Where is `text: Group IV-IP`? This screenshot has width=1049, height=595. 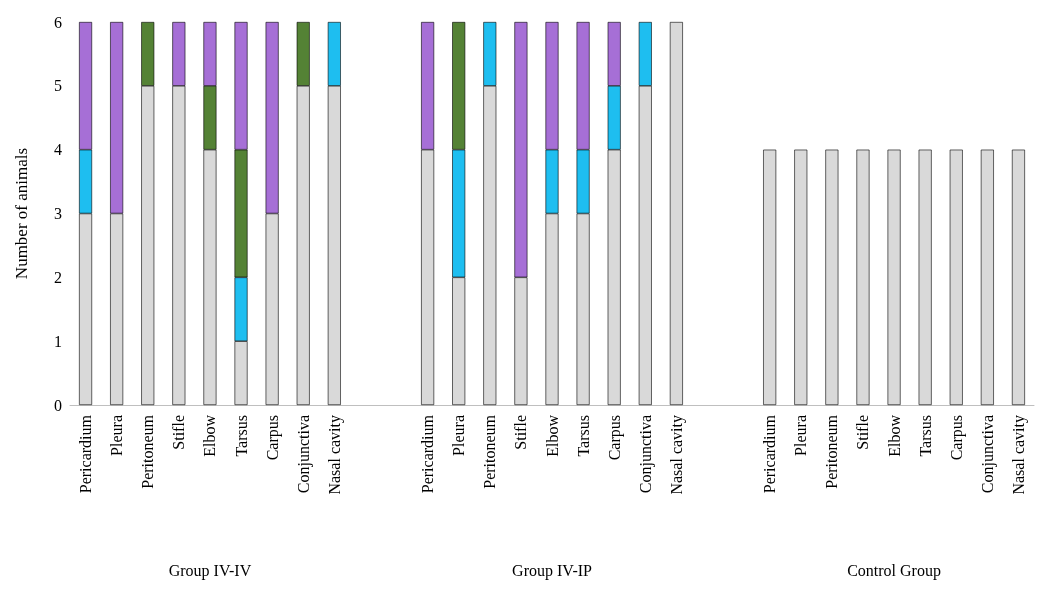 text: Group IV-IP is located at coordinates (552, 570).